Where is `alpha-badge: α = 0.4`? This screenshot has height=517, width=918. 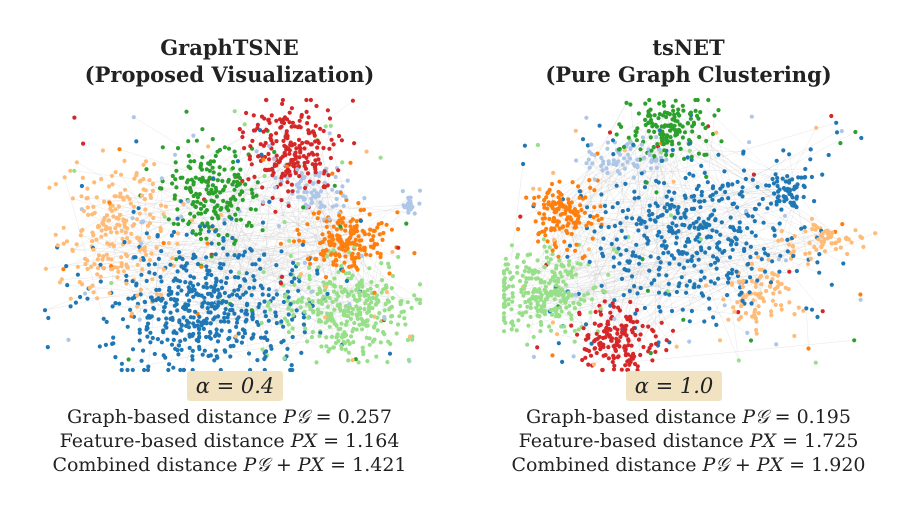
alpha-badge: α = 0.4 is located at coordinates (235, 386).